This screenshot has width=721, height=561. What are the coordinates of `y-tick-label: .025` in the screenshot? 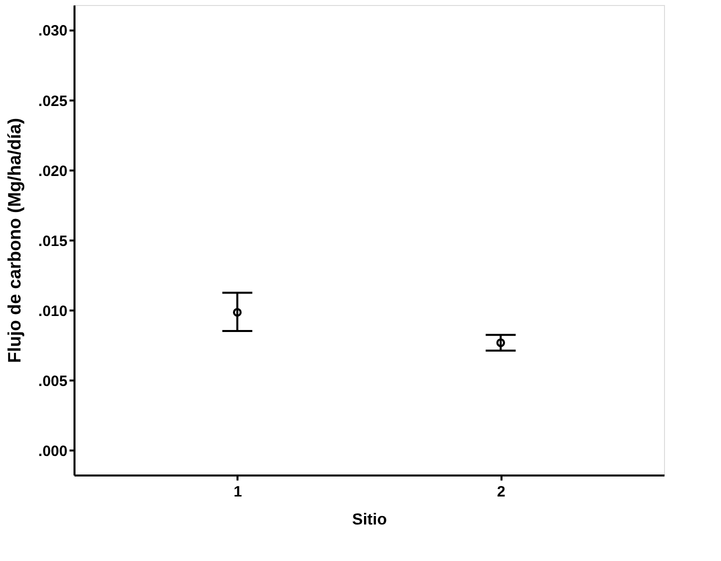 It's located at (53, 101).